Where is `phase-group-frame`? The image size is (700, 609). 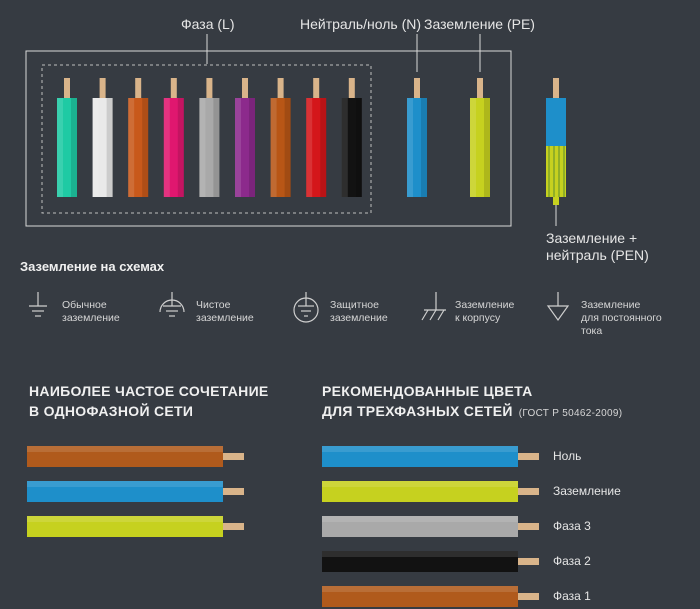 phase-group-frame is located at coordinates (206, 139).